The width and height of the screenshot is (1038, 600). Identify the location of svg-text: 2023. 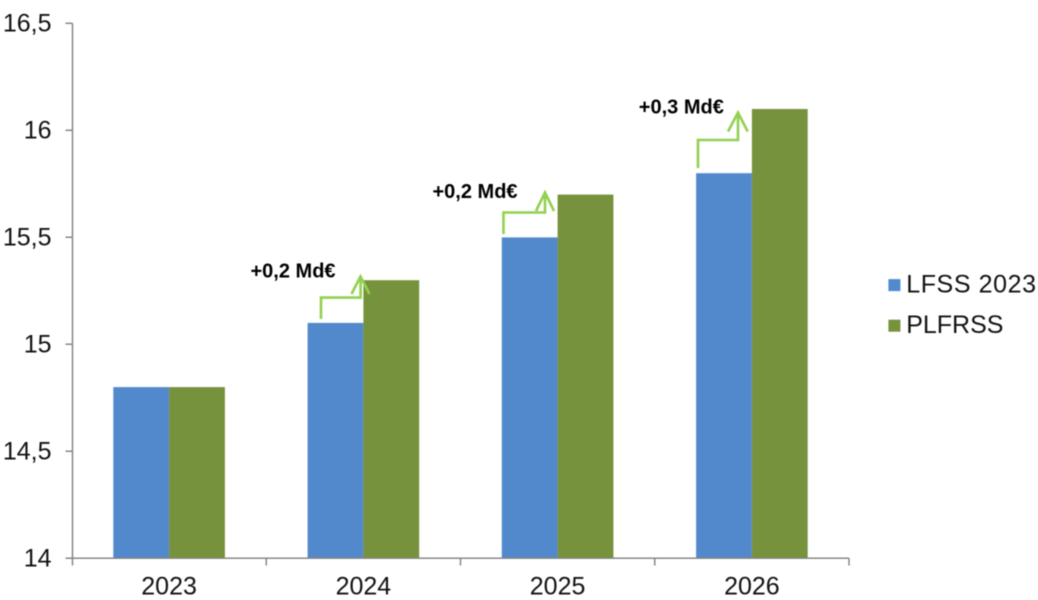
(169, 586).